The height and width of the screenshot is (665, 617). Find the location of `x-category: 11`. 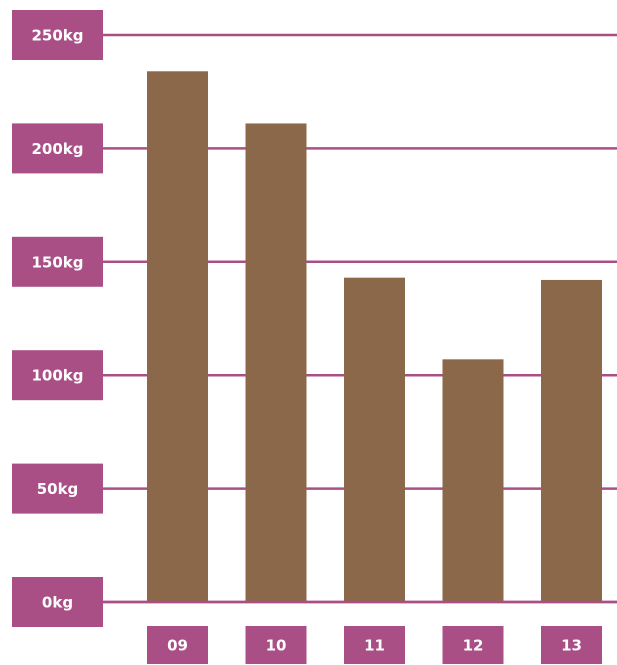

x-category: 11 is located at coordinates (374, 645).